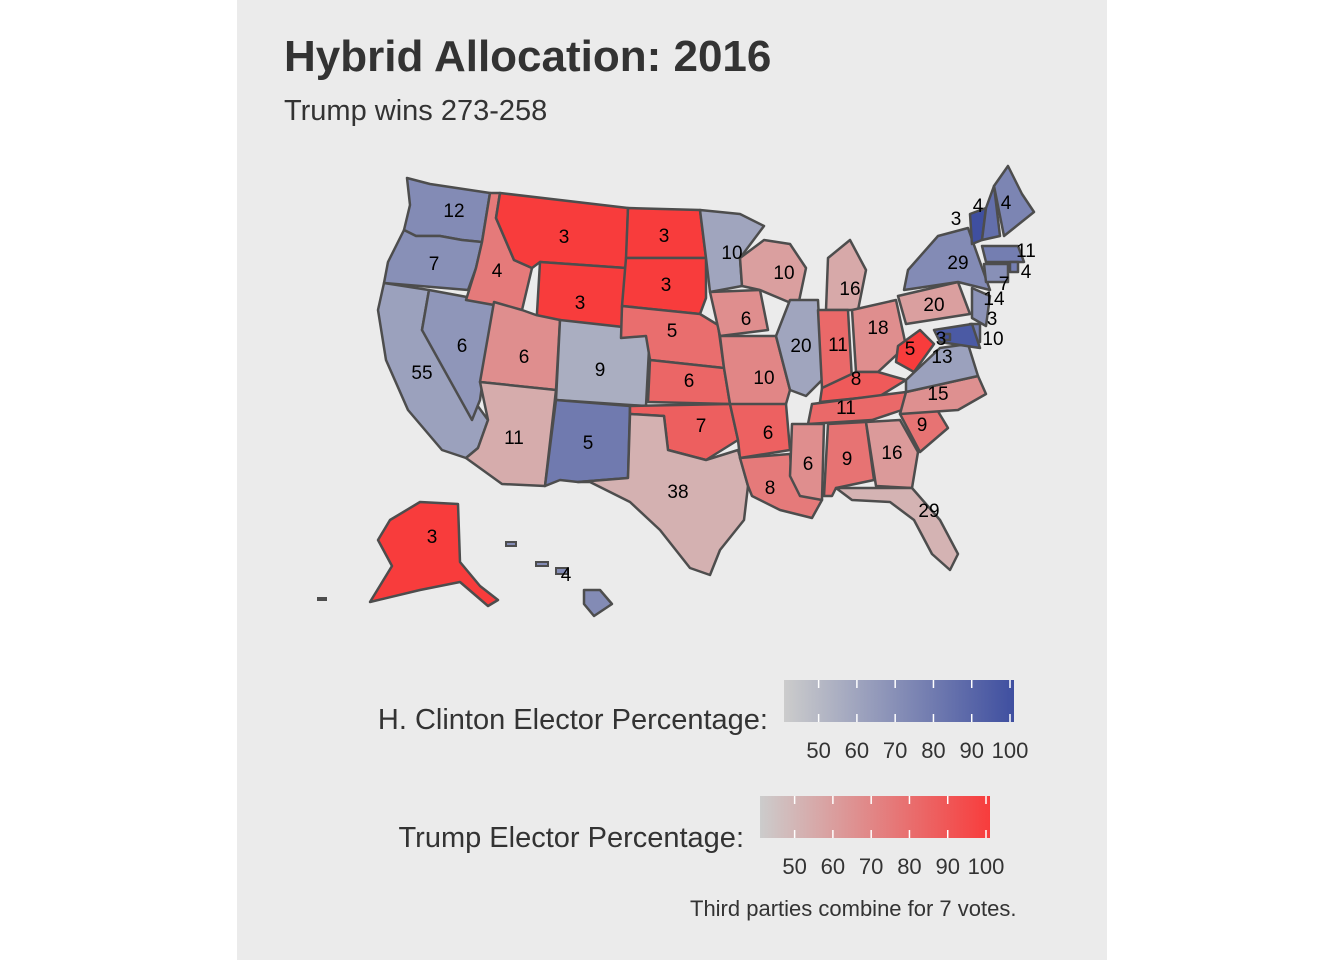  Describe the element at coordinates (933, 750) in the screenshot. I see `clinton-tick-label: 80` at that location.